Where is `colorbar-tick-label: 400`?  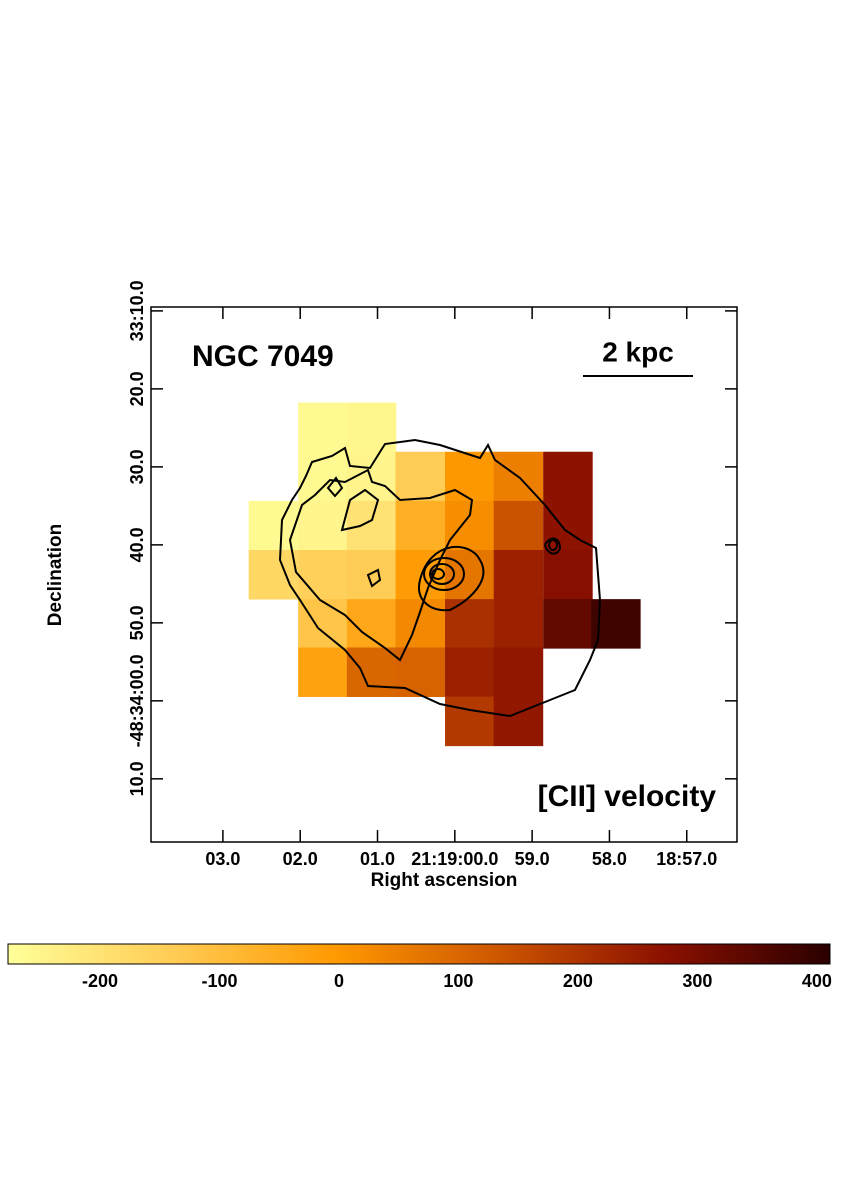 colorbar-tick-label: 400 is located at coordinates (817, 981).